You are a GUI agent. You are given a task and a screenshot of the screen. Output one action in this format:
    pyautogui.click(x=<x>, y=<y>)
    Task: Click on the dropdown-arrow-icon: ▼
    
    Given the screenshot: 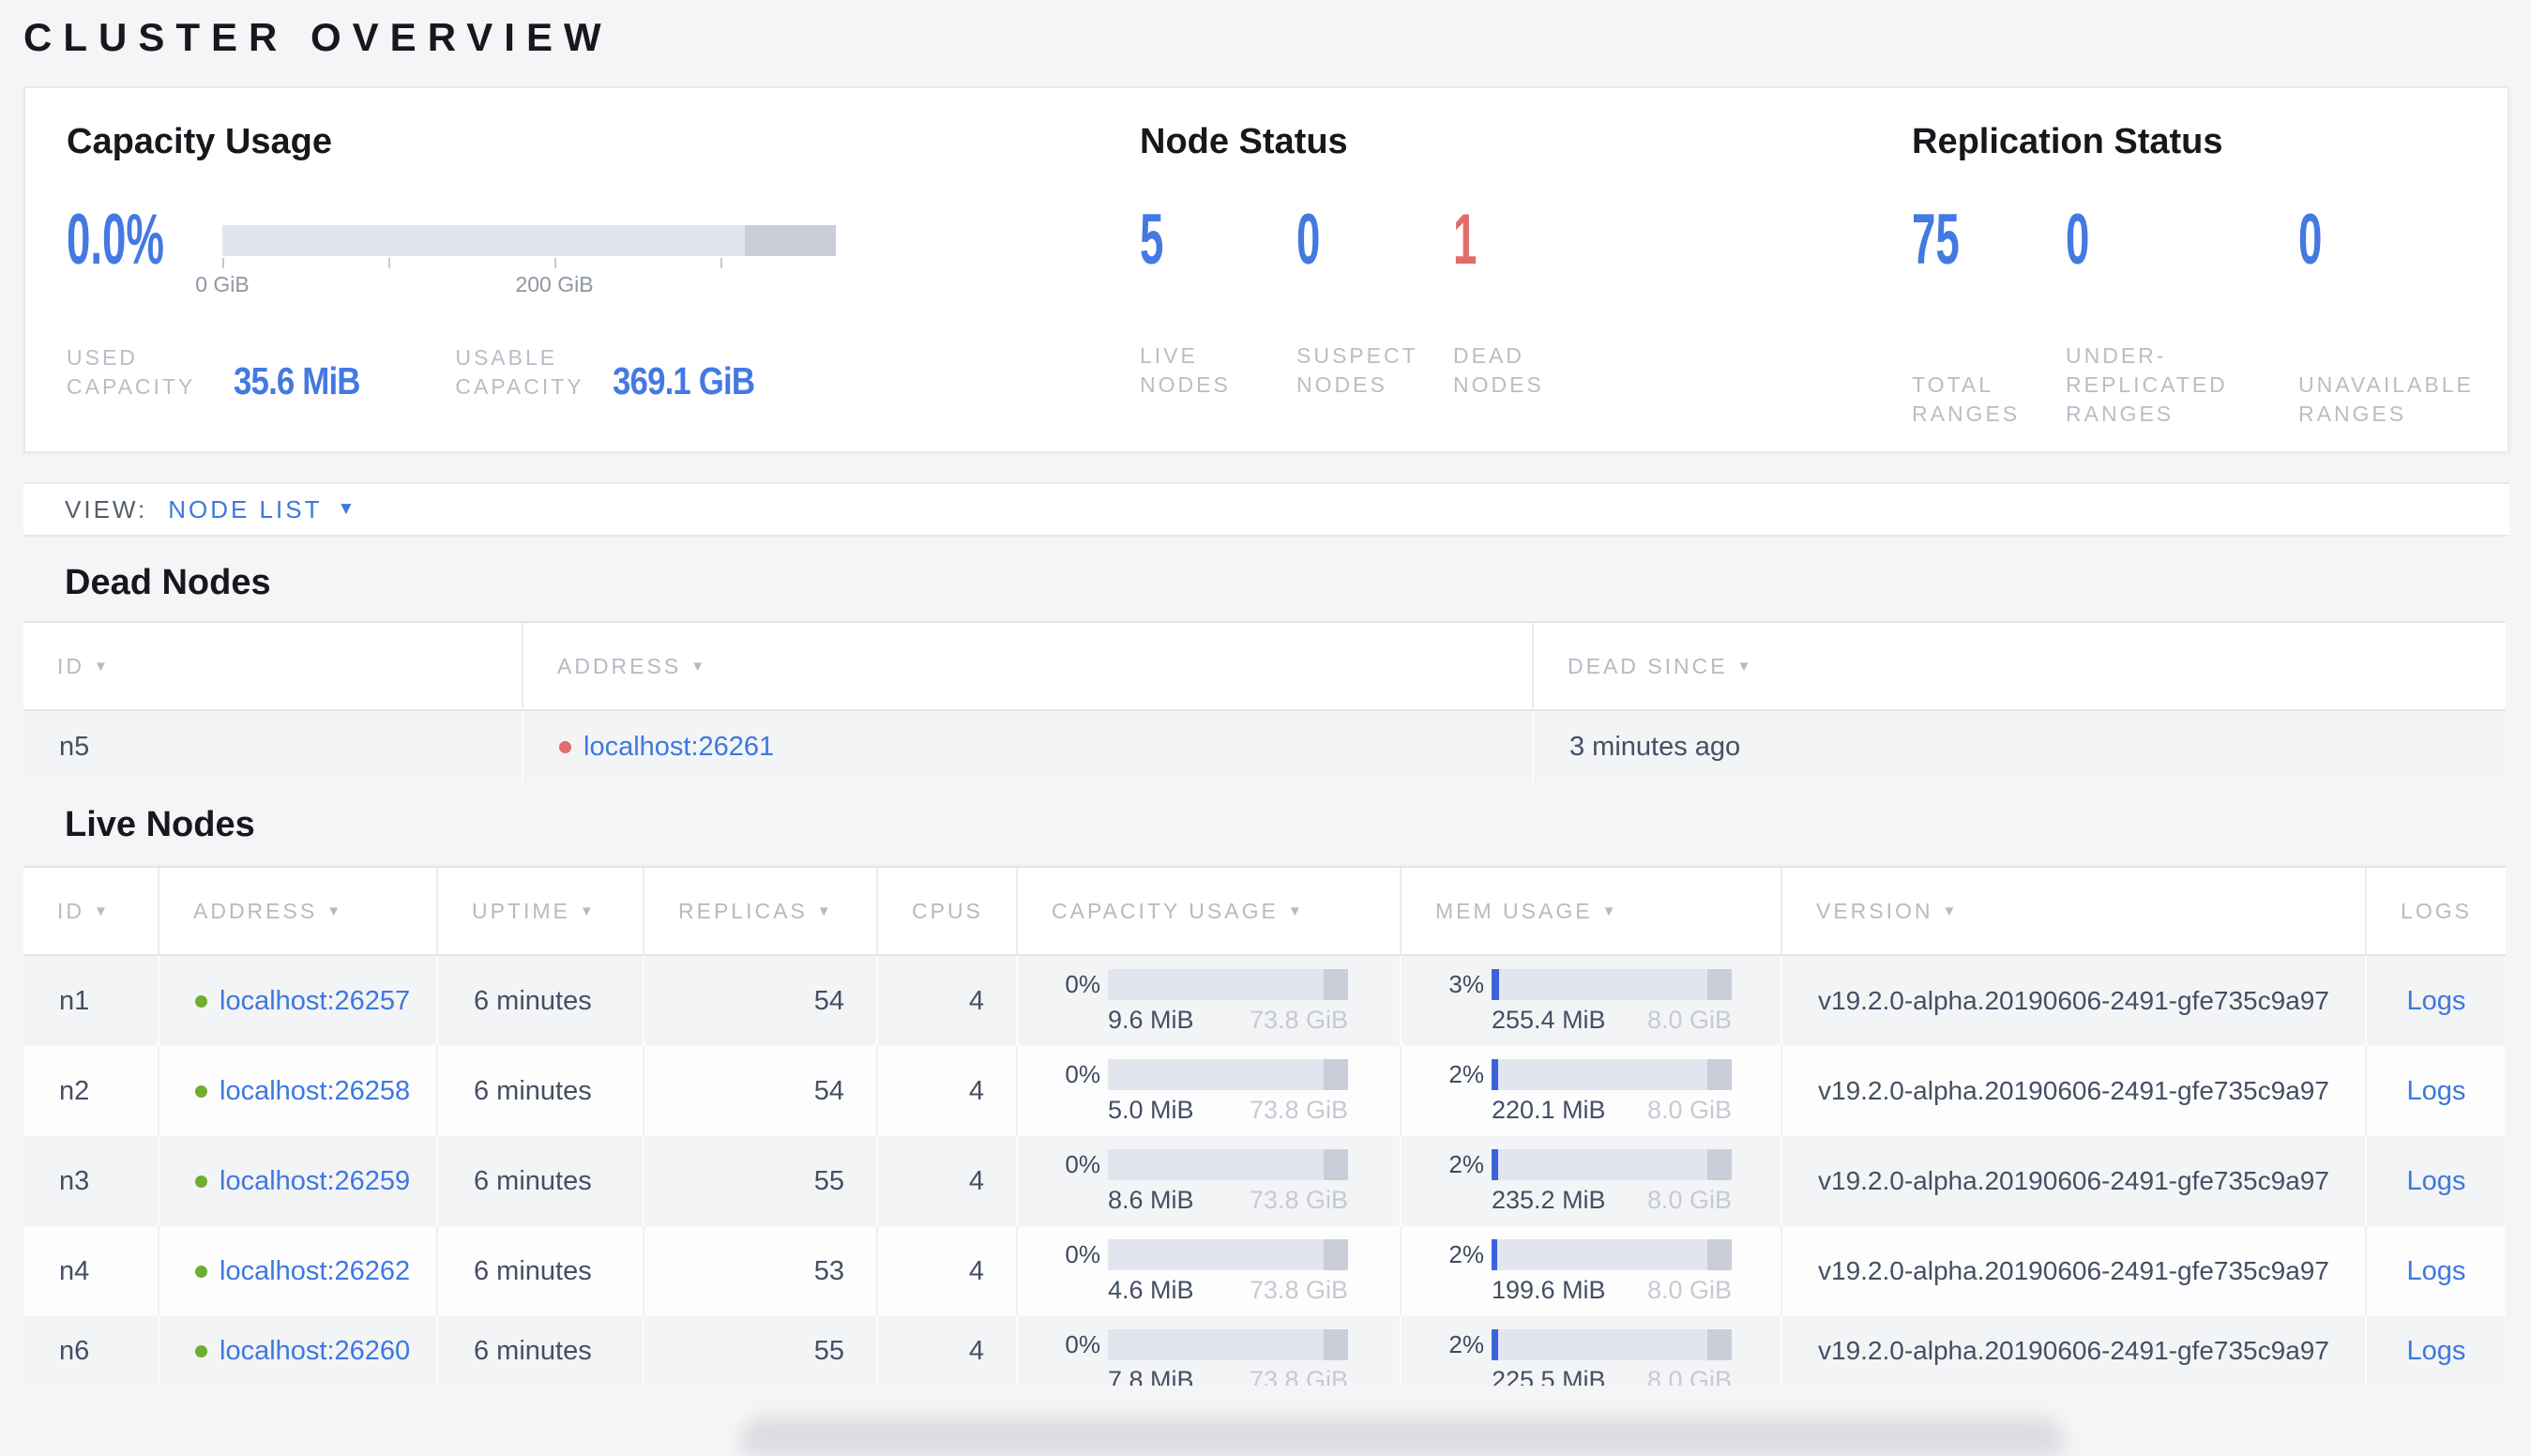 What is the action you would take?
    pyautogui.click(x=346, y=509)
    